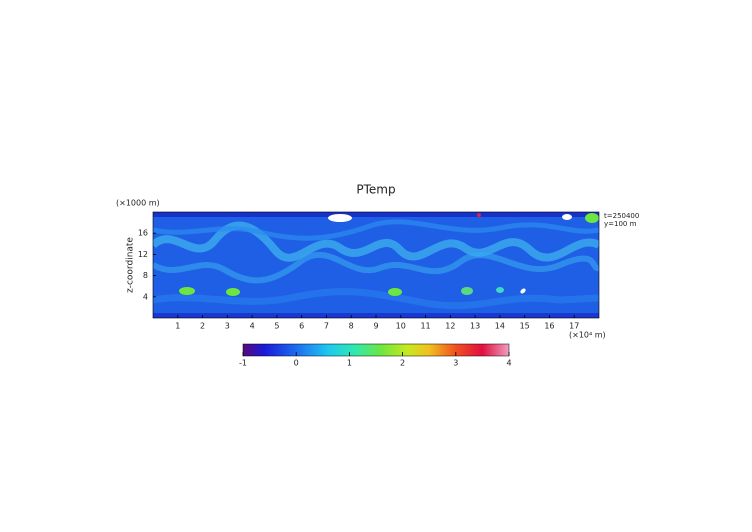 Image resolution: width=752 pixels, height=532 pixels. Describe the element at coordinates (276, 326) in the screenshot. I see `x-tick-label: 5` at that location.